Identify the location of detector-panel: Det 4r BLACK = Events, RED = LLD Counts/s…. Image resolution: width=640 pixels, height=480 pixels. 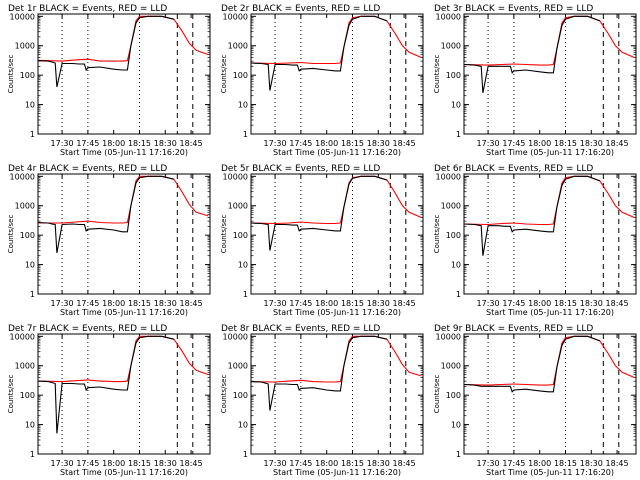
(109, 240).